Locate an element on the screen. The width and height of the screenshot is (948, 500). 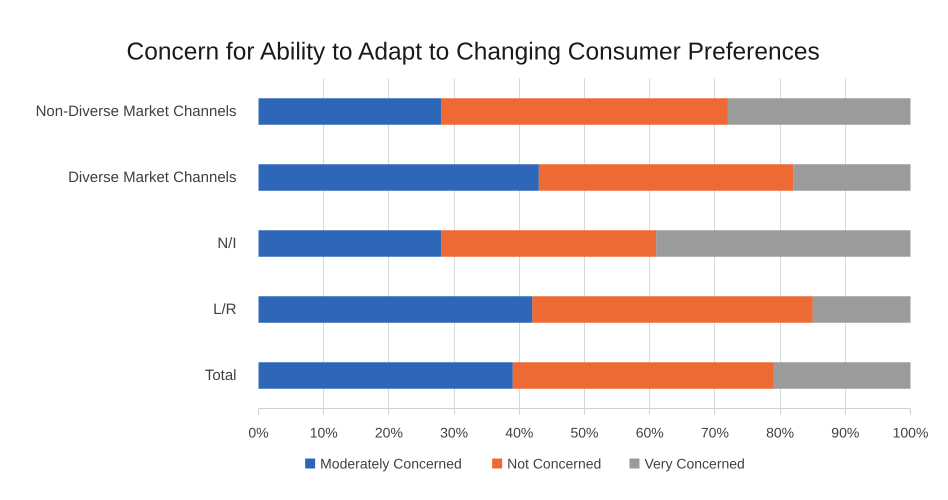
x-tick-label: 80% is located at coordinates (780, 432).